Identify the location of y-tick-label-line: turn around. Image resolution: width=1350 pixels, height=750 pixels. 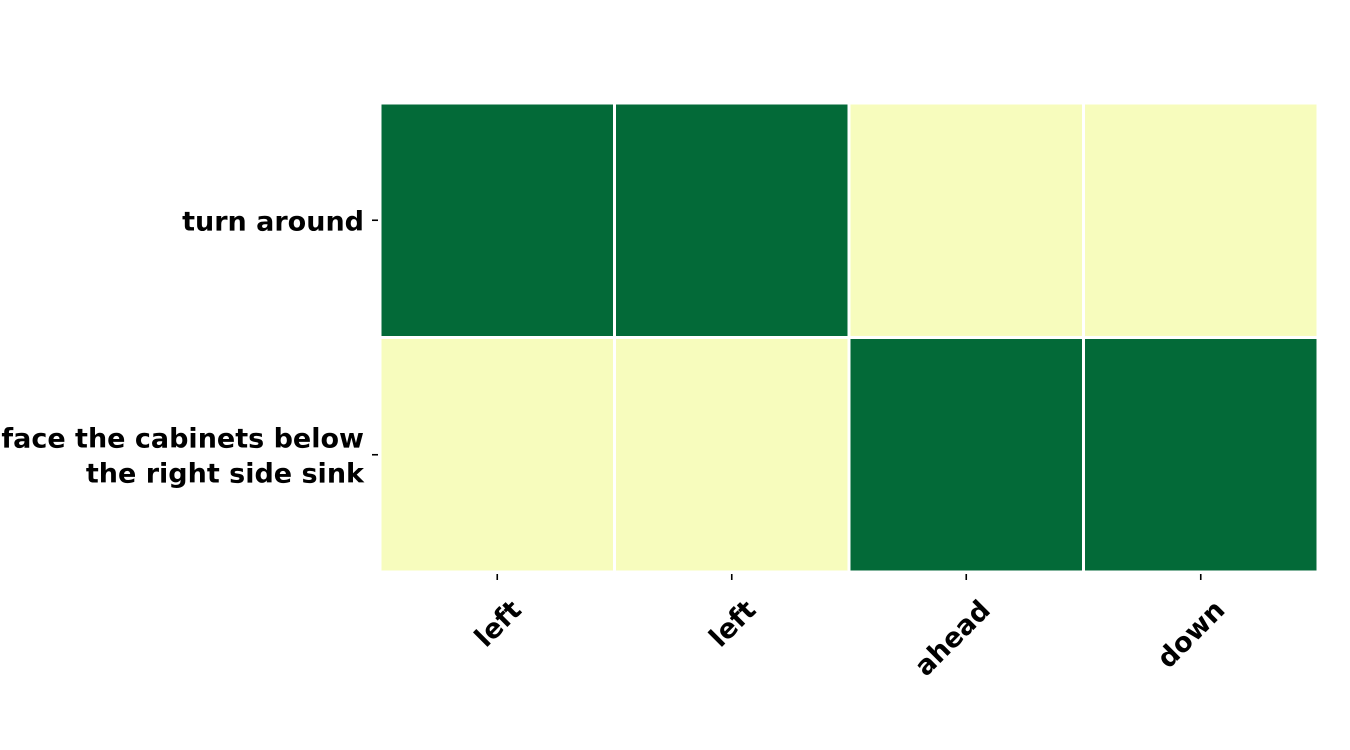
(273, 221).